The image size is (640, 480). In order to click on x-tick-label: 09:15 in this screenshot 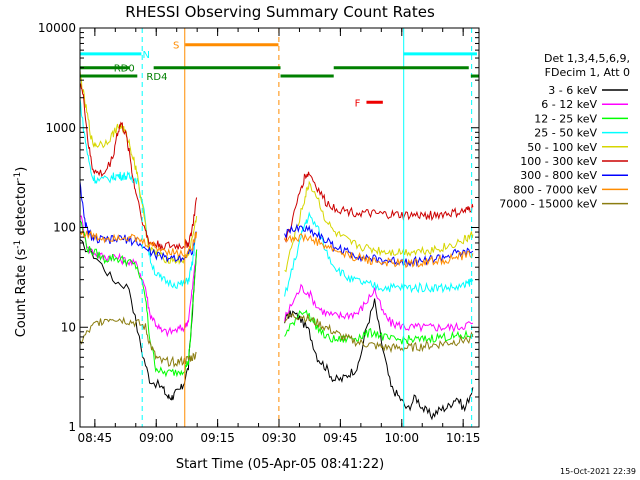, I will do `click(217, 438)`.